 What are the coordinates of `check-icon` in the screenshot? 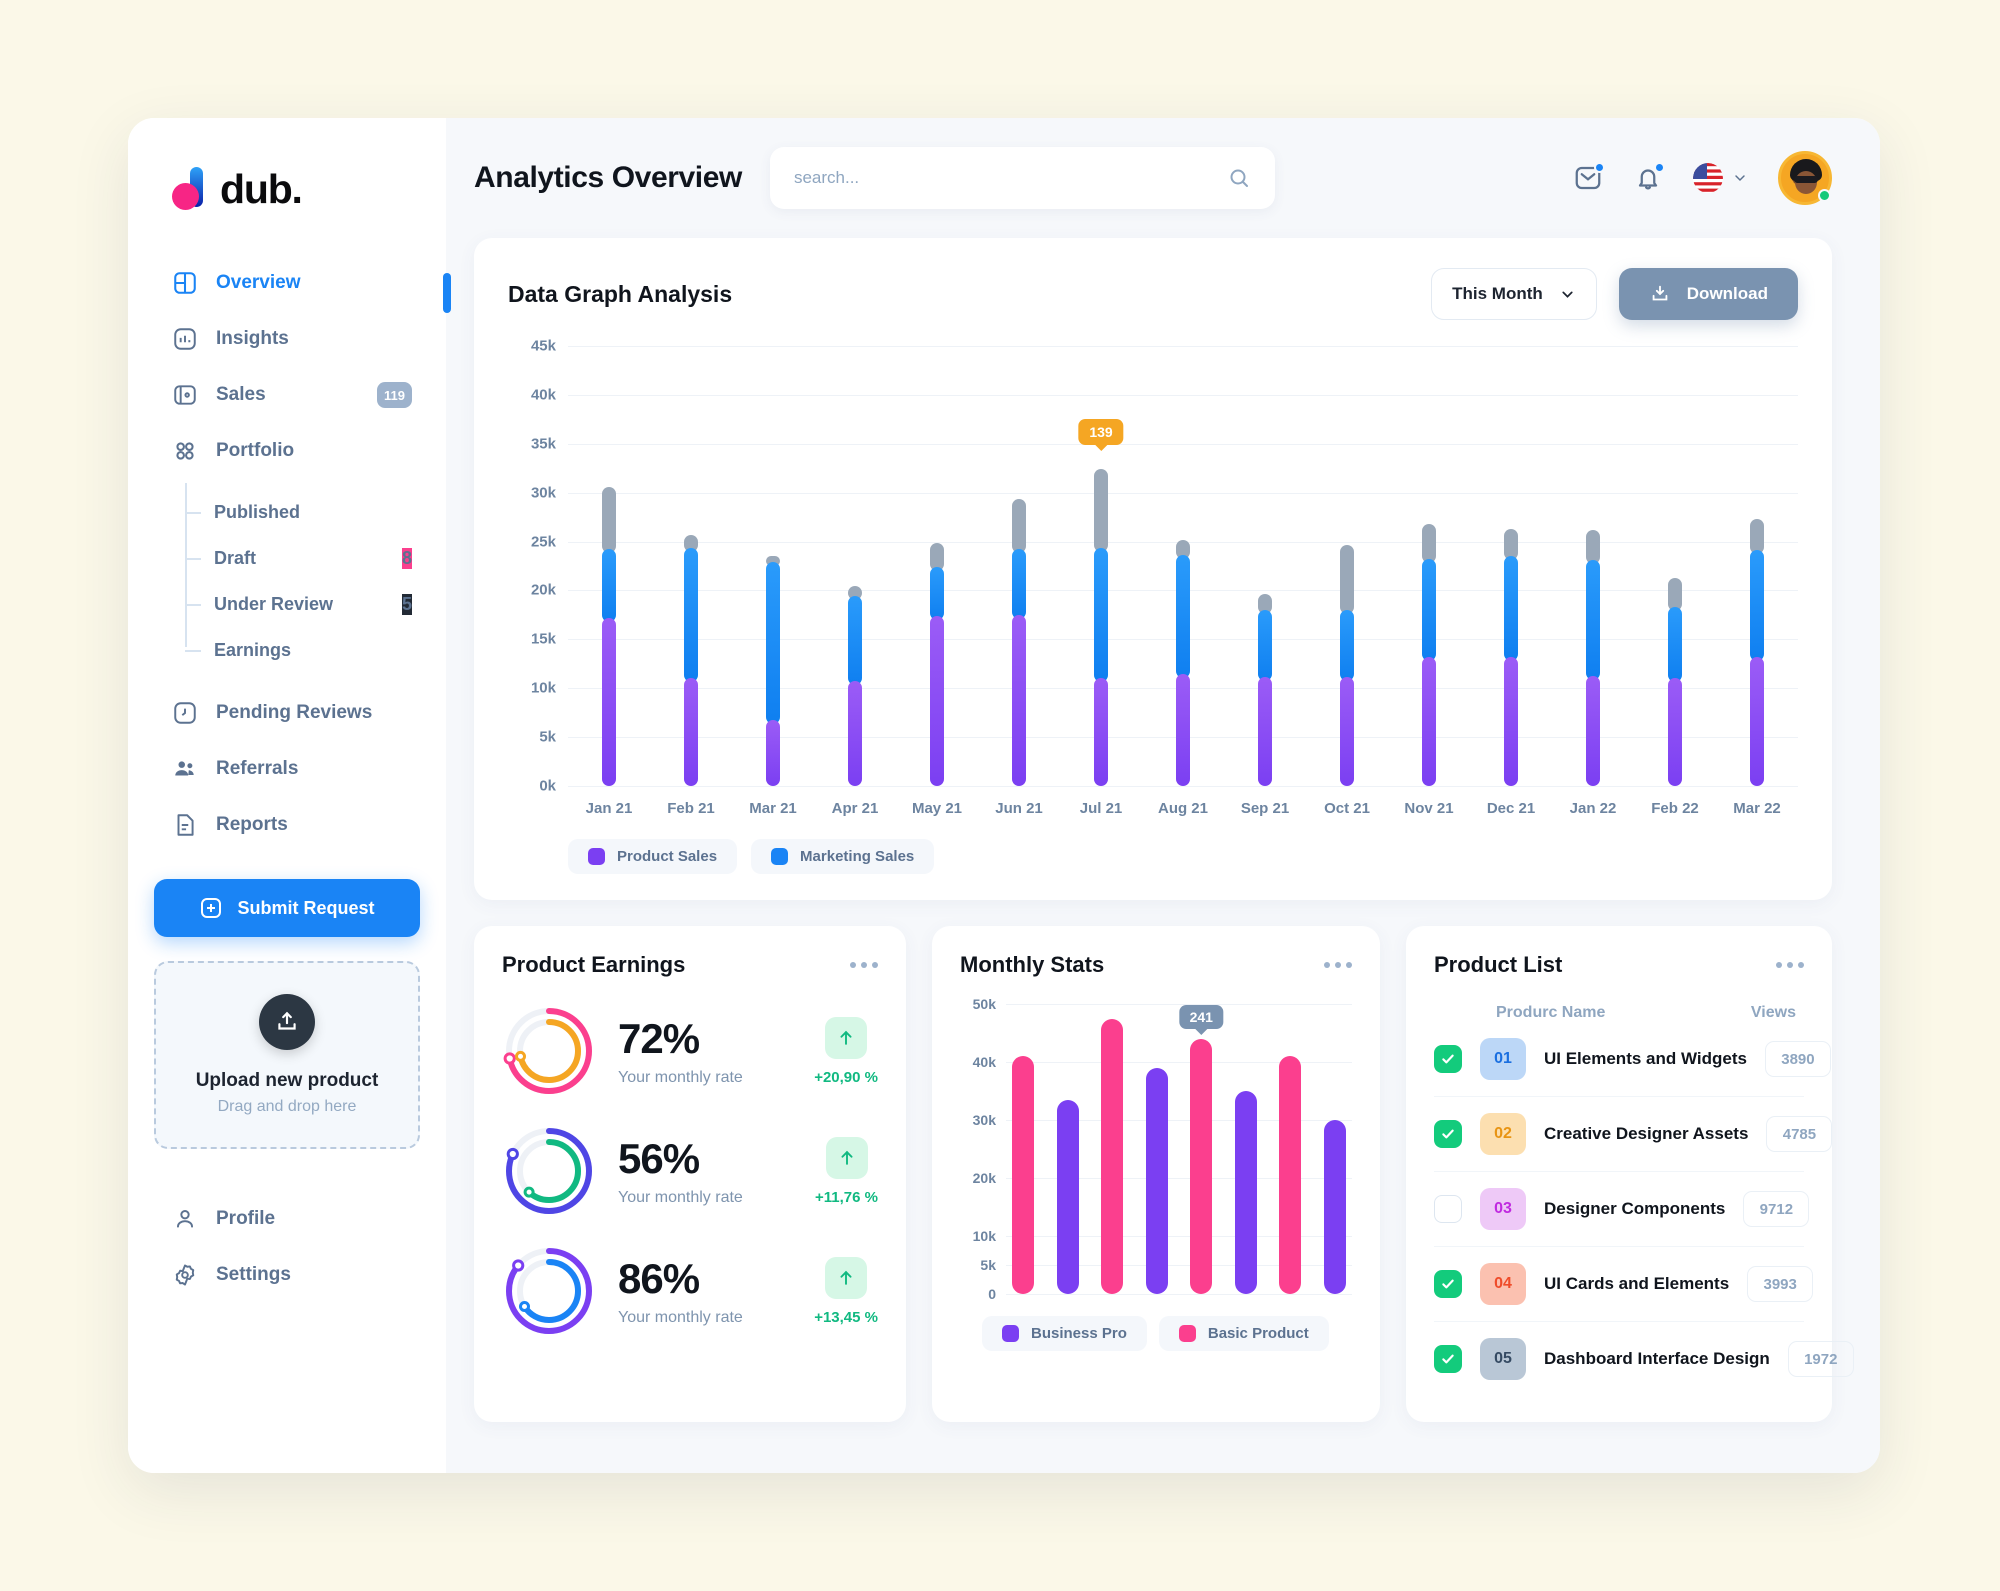 It's located at (1448, 1059).